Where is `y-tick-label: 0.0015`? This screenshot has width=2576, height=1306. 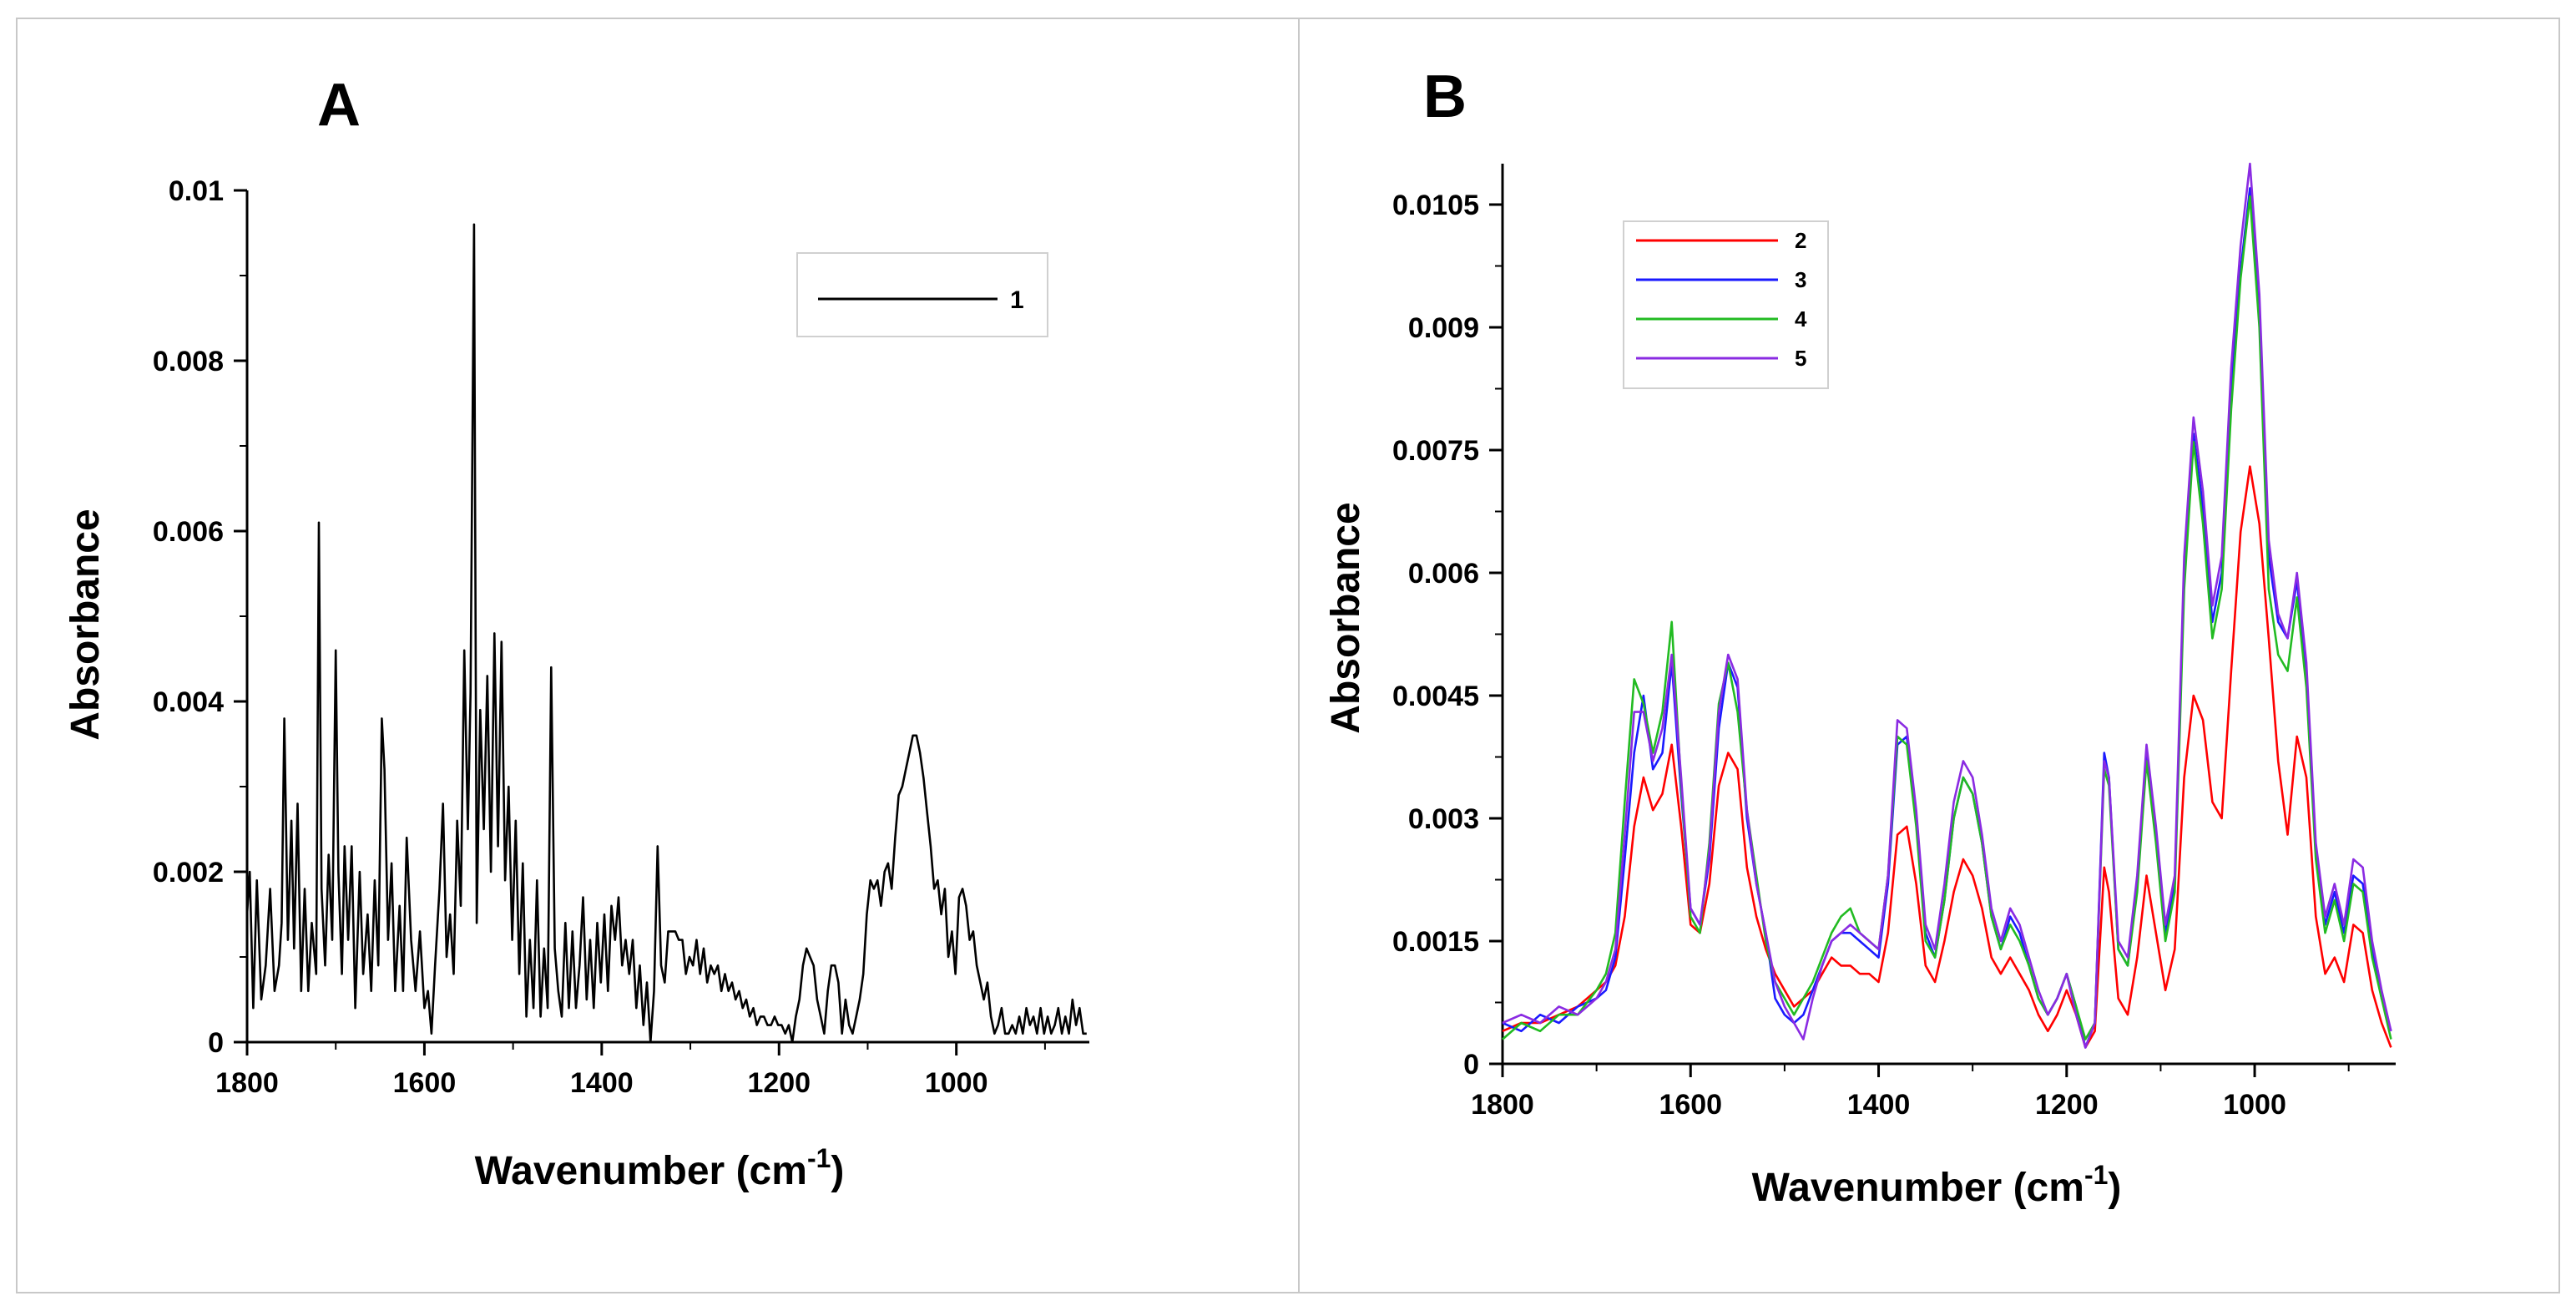 y-tick-label: 0.0015 is located at coordinates (1435, 942).